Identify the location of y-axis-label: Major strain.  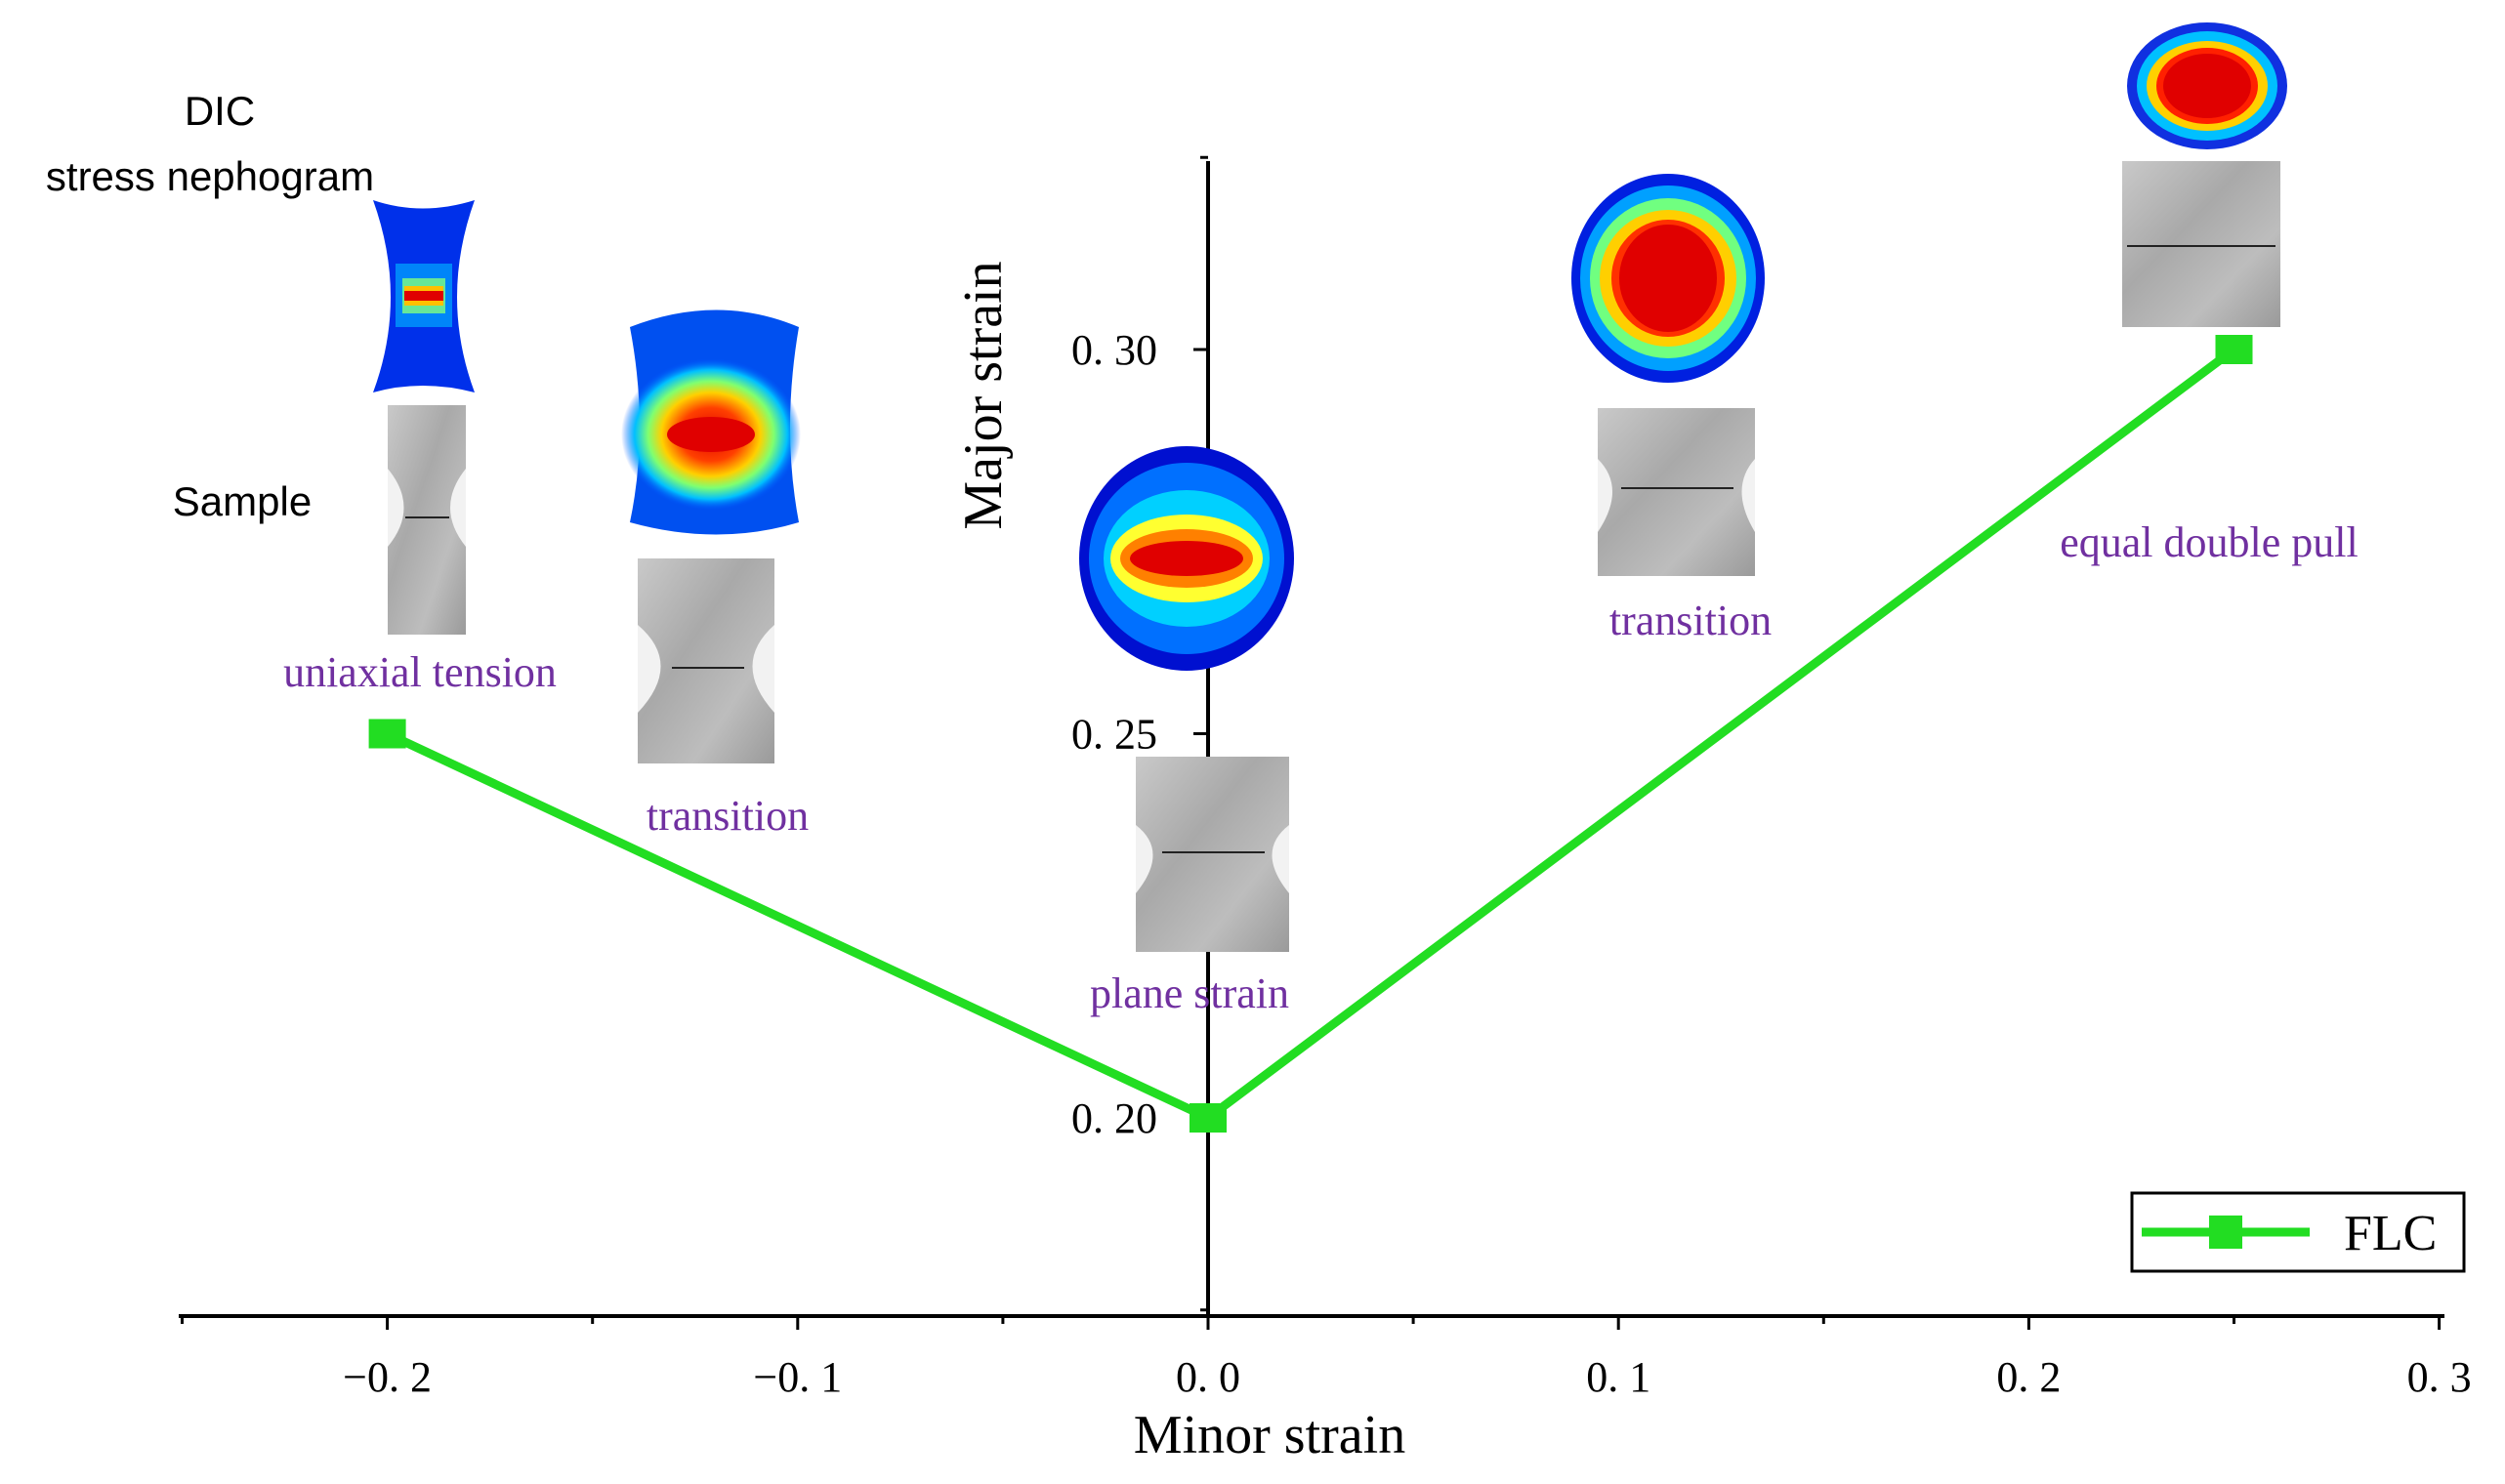
(983, 395).